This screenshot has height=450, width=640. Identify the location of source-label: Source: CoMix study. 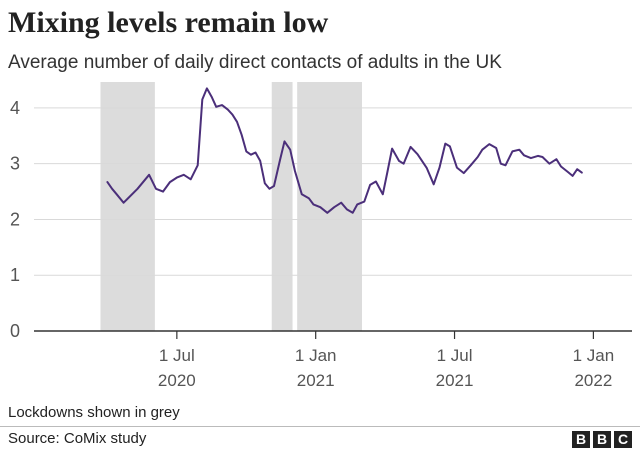
(77, 438).